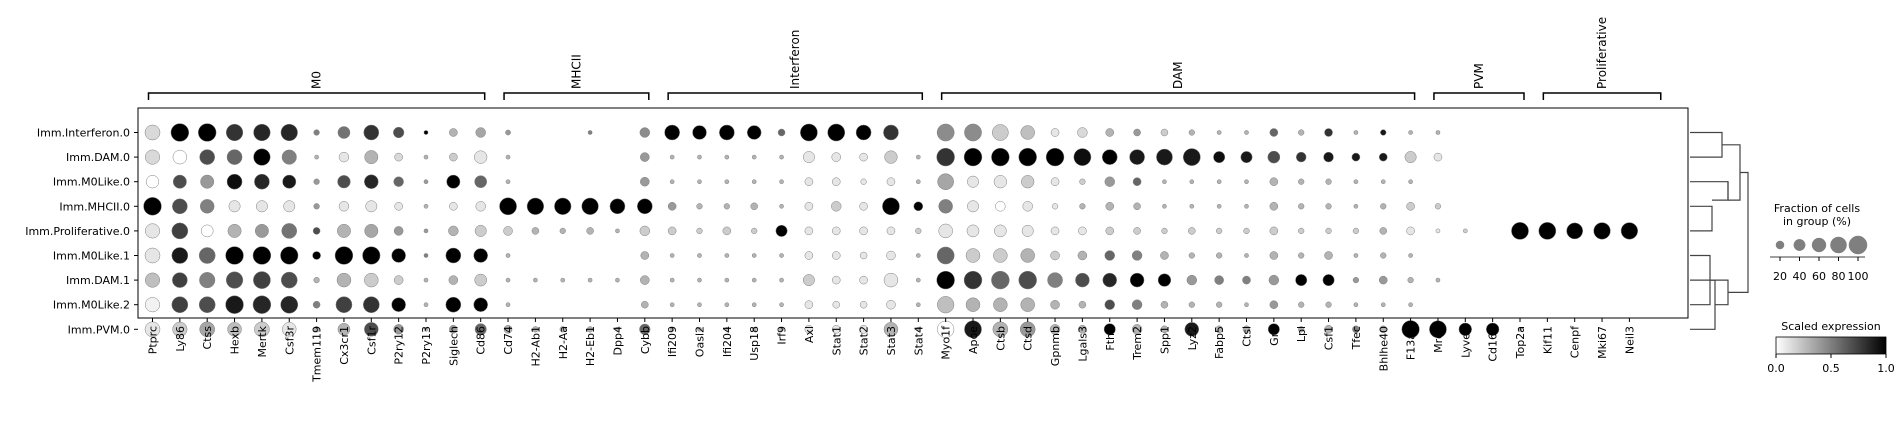 The width and height of the screenshot is (1904, 429). I want to click on dot-Imm.Proliferative.0-Gpnmb, so click(1055, 231).